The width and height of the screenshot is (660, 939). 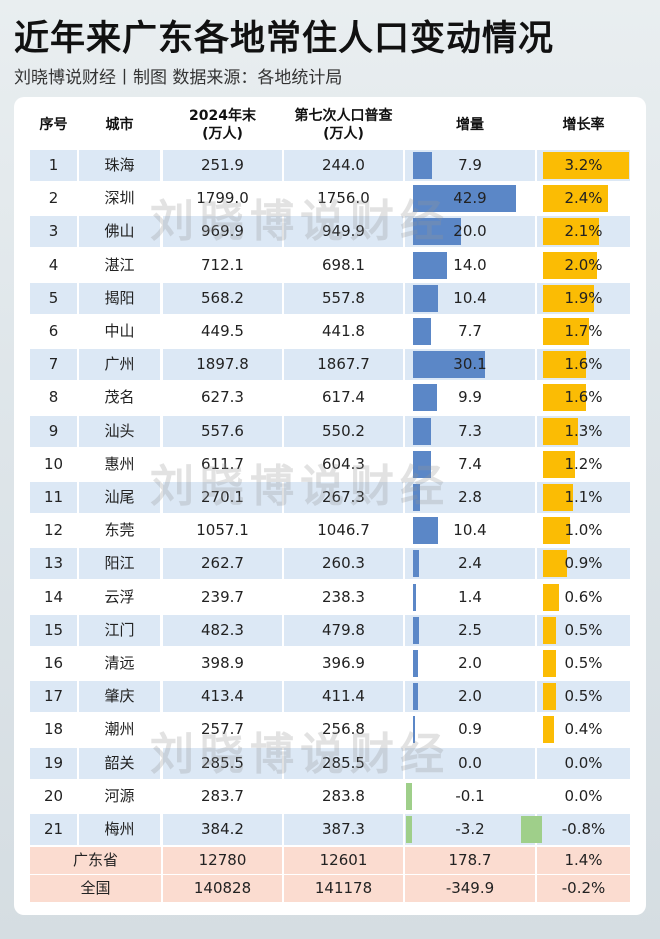 I want to click on table-cell: 0.9, so click(x=470, y=729).